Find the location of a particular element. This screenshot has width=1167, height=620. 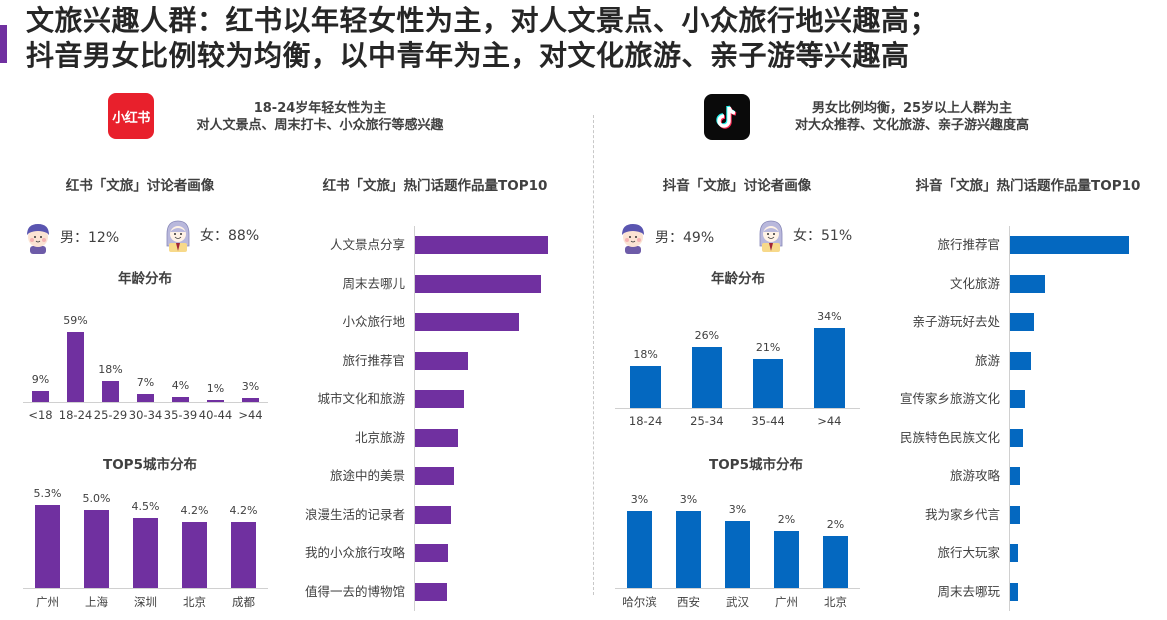

xhs-topics-title: 红书「文旅」热门话题作品量TOP10 is located at coordinates (435, 186).